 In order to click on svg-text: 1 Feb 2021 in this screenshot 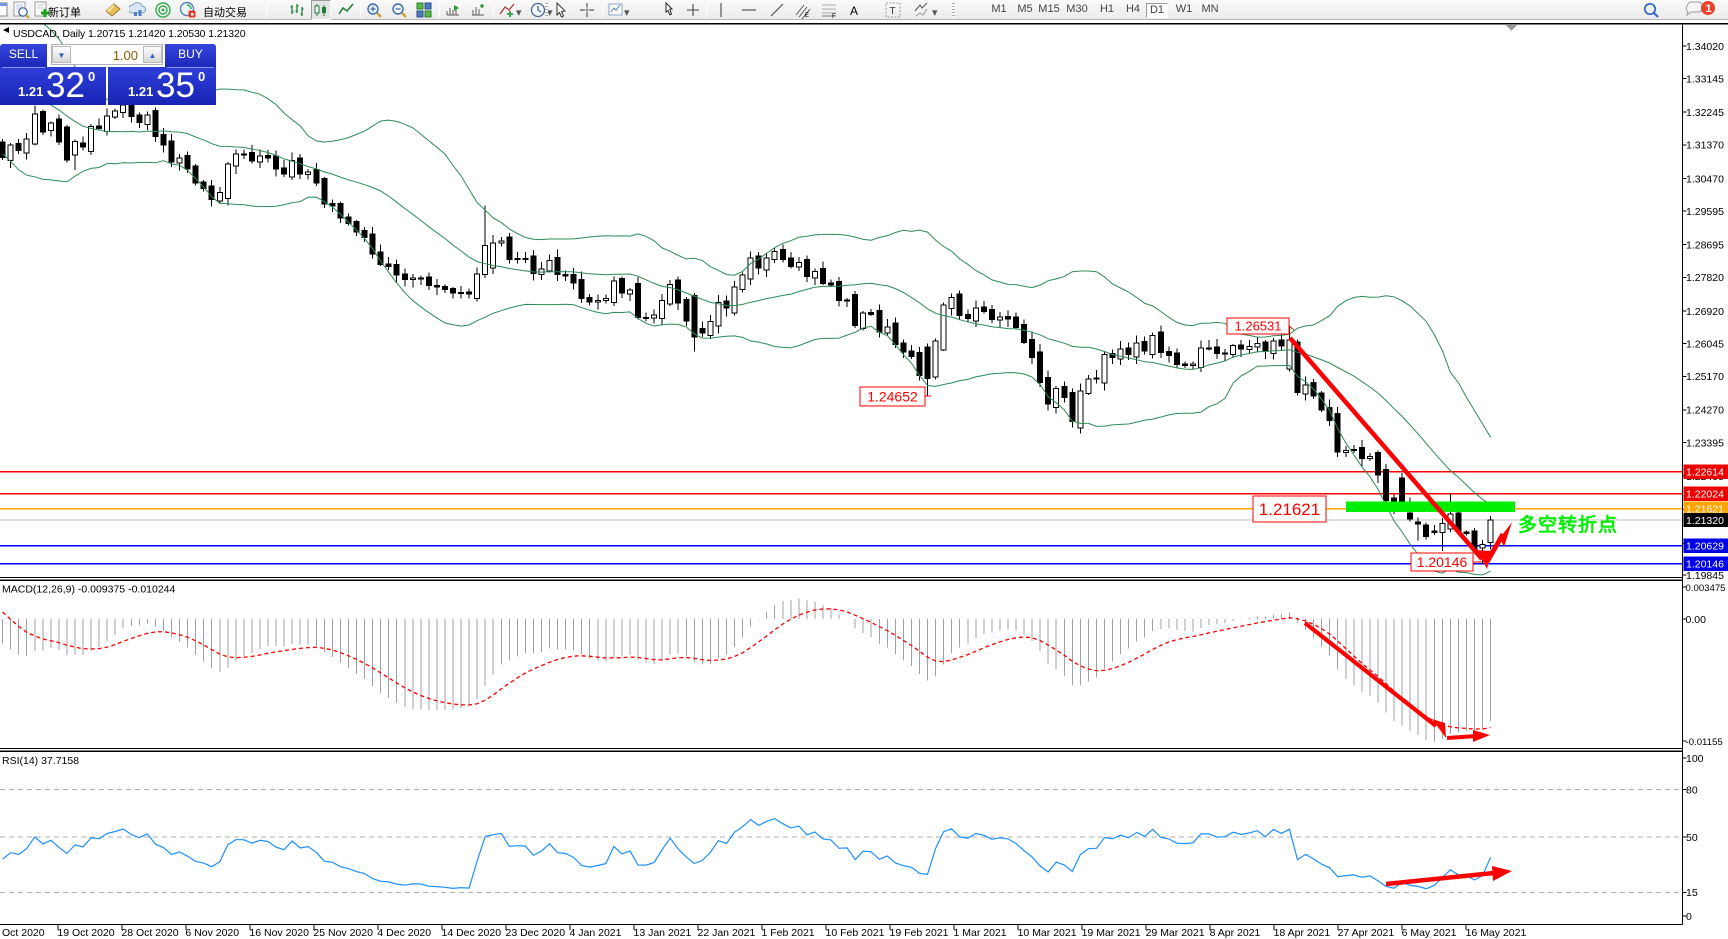, I will do `click(788, 933)`.